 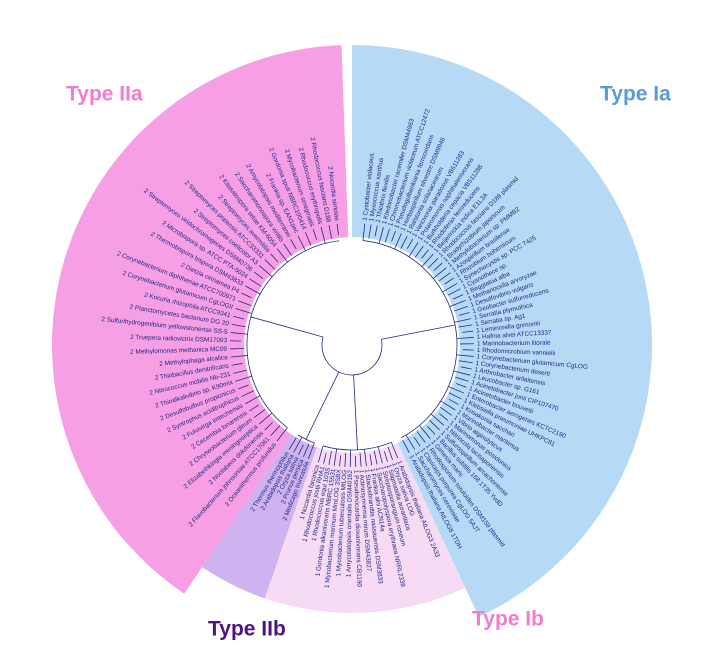 I want to click on leaf-label: 2 Methylomonas methanica MC09, so click(x=179, y=351).